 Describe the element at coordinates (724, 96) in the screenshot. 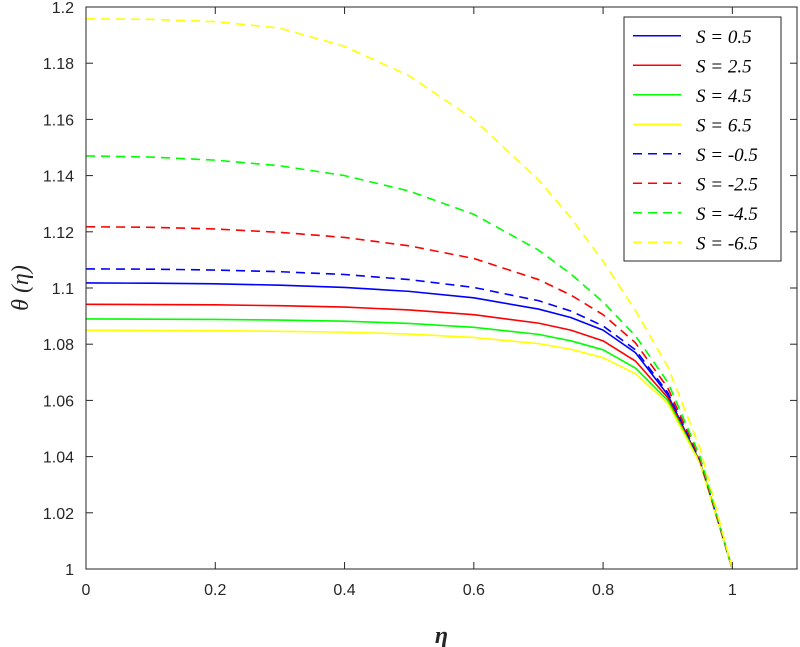

I see `legend-label: S = 4.5` at that location.